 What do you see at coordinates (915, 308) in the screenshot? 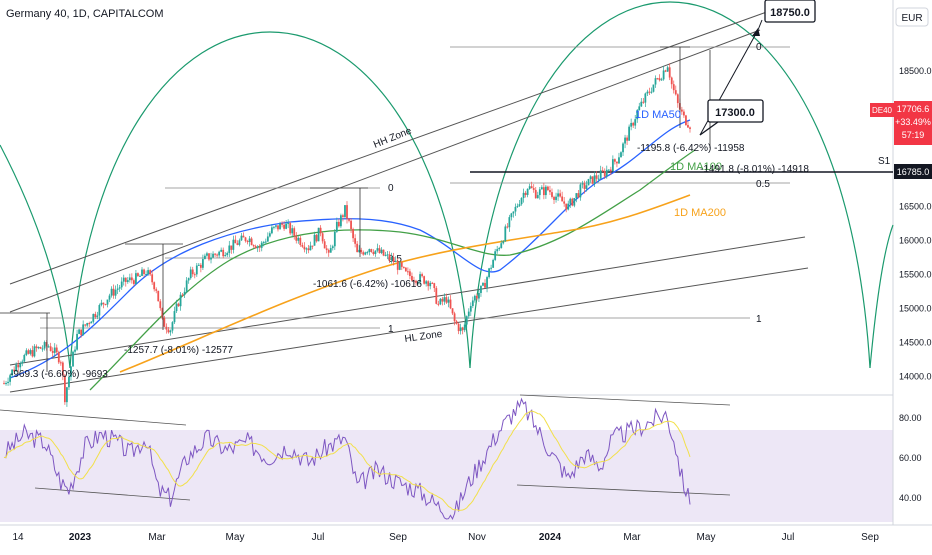
I see `price-tick-label: 15000.0` at bounding box center [915, 308].